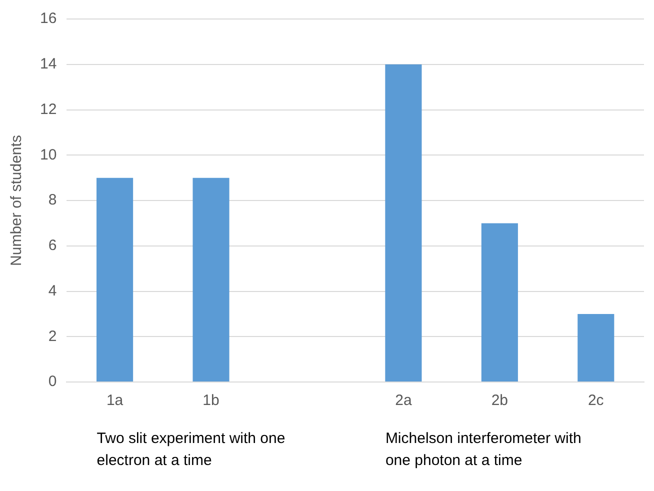 The image size is (654, 491). I want to click on x-tick-label: 2b, so click(499, 401).